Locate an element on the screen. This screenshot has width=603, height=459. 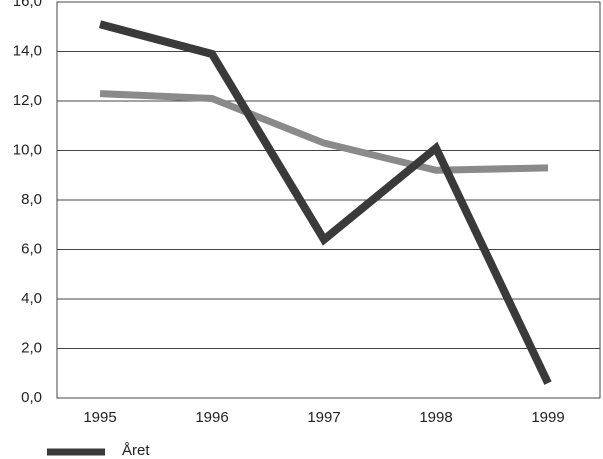
y-tick-label: 6,0 is located at coordinates (31, 248).